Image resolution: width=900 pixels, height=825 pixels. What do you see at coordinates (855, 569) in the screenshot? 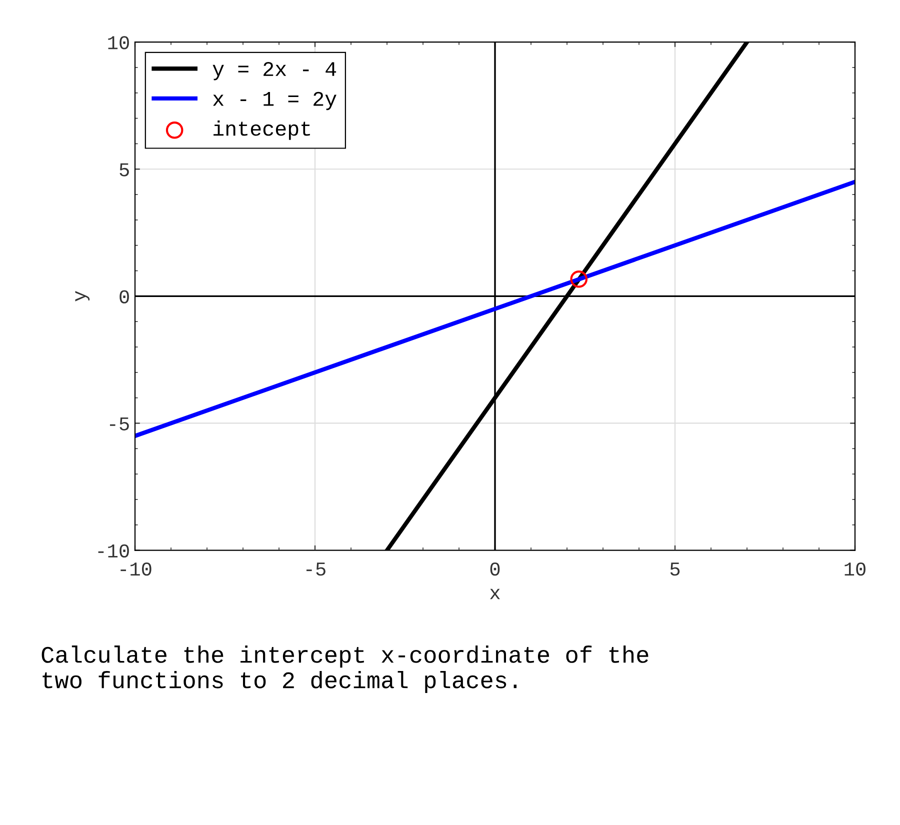
I see `x-tick-label: 10` at bounding box center [855, 569].